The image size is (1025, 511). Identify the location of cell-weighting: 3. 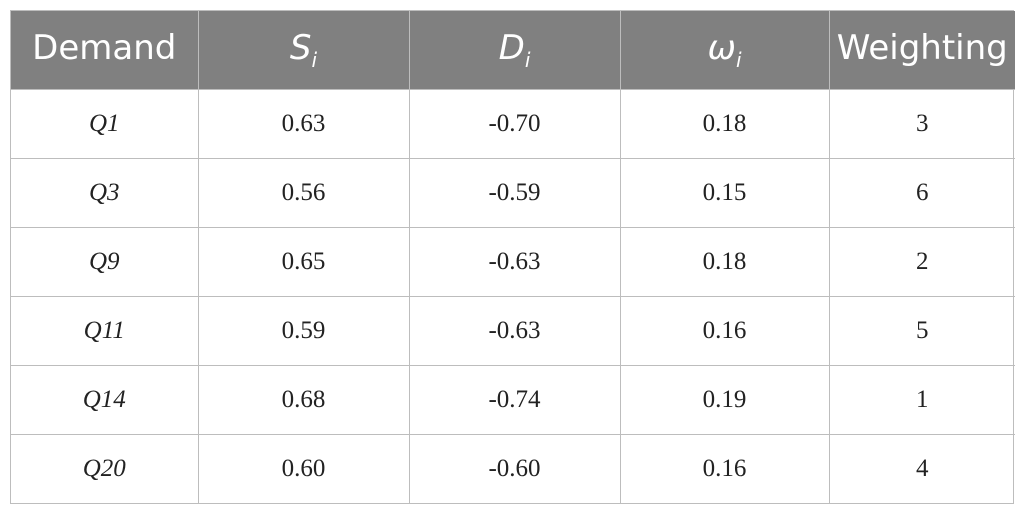
(921, 124).